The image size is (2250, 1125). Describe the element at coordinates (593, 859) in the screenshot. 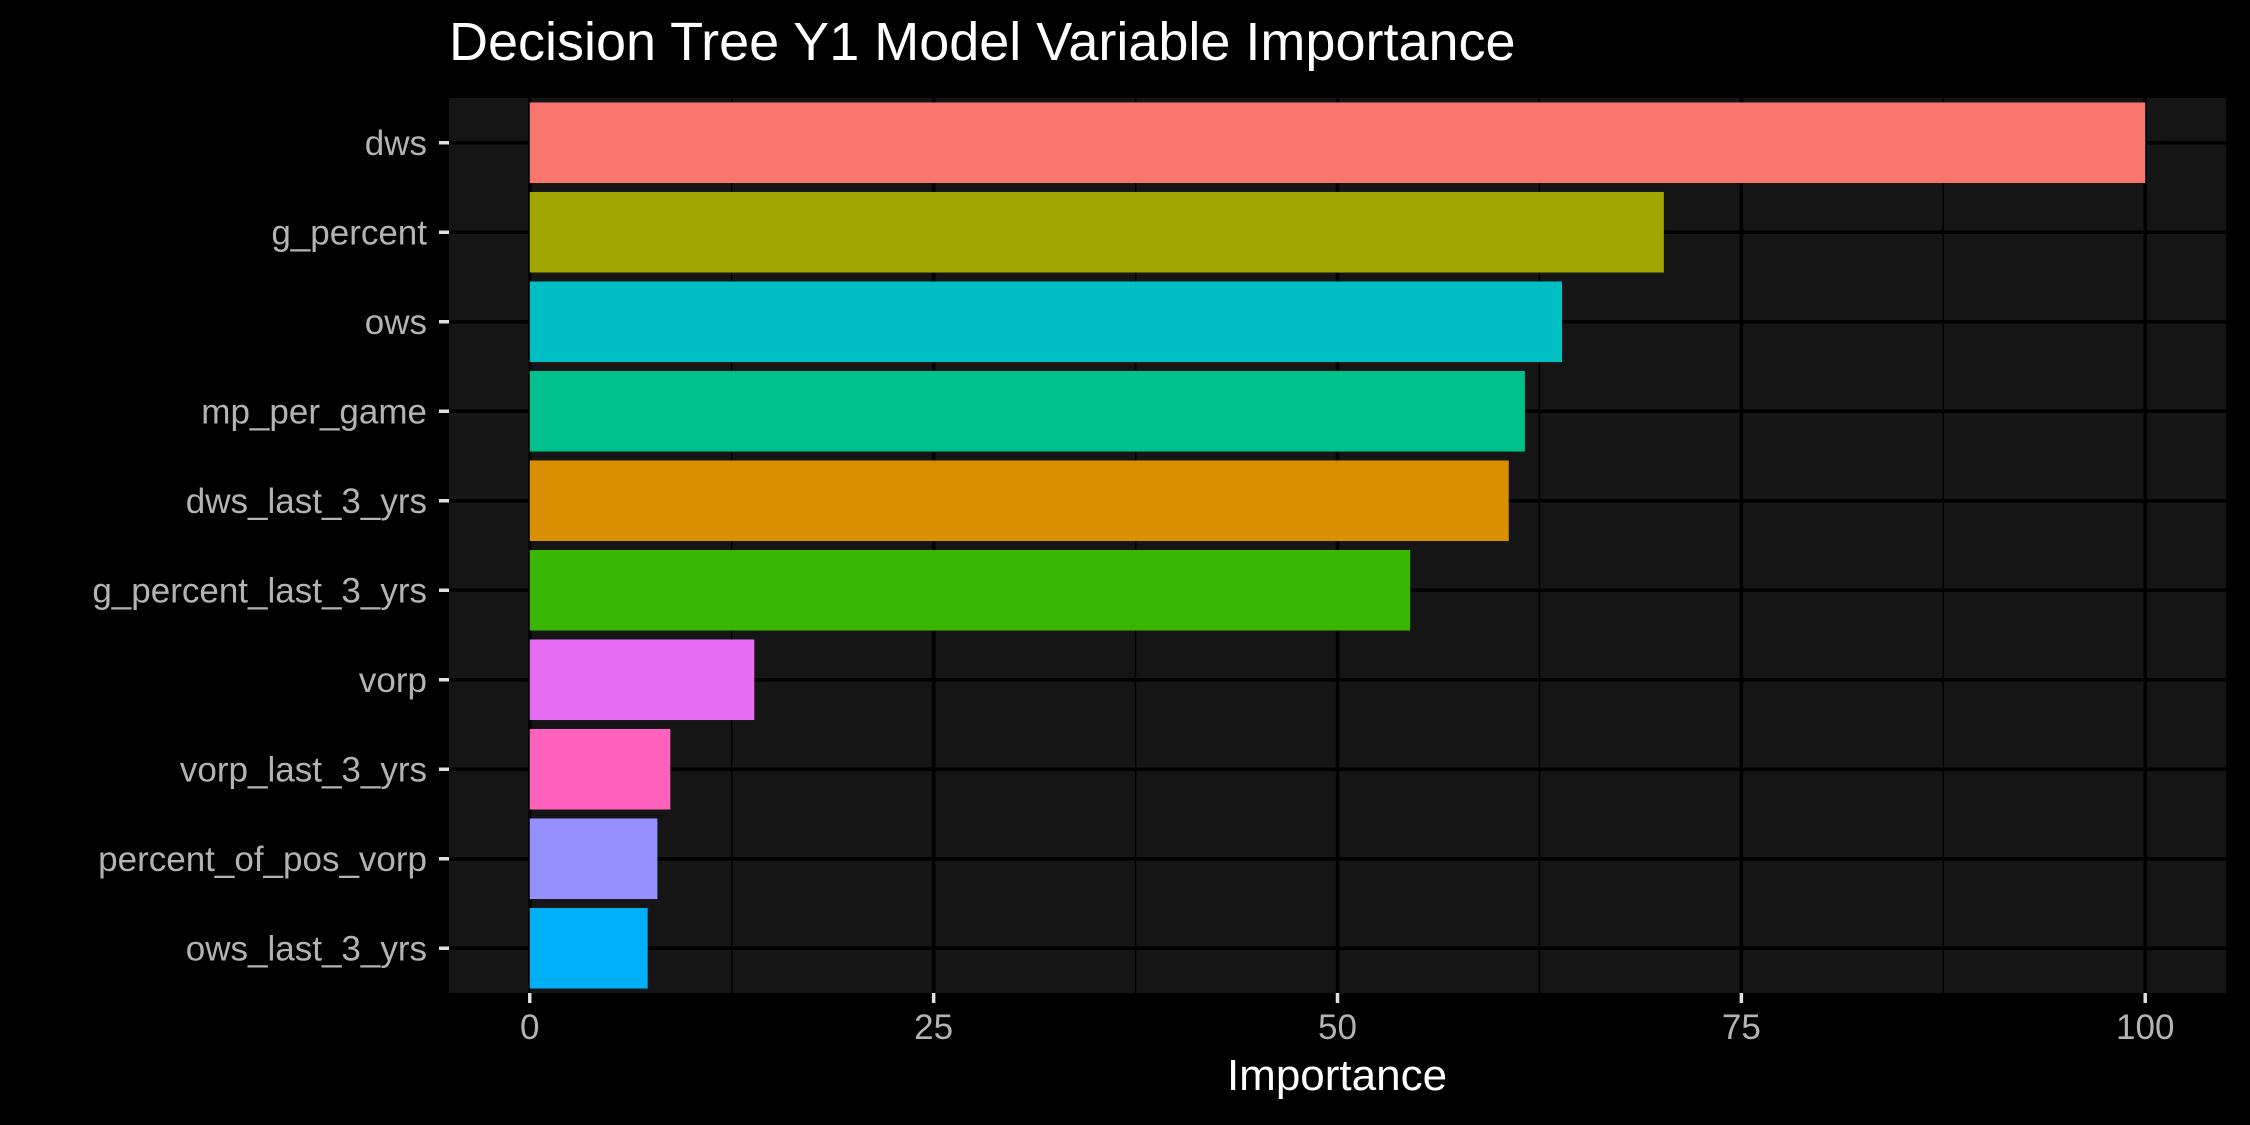

I see `bar-percent-of-pos-vorp` at that location.